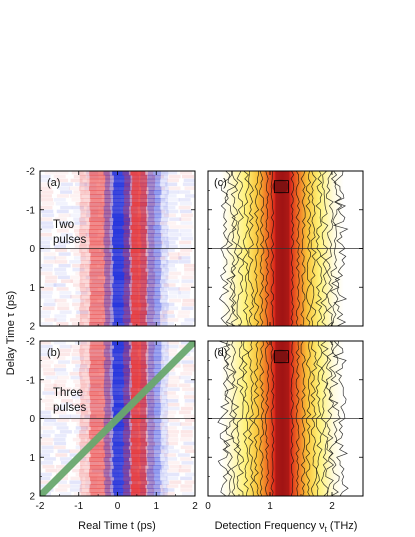 The image size is (415, 537). Describe the element at coordinates (30, 172) in the screenshot. I see `ytick-label-a: -2` at that location.